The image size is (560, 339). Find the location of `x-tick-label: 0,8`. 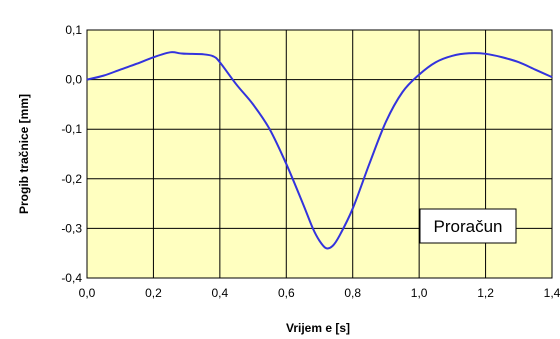

x-tick-label: 0,8 is located at coordinates (352, 293).